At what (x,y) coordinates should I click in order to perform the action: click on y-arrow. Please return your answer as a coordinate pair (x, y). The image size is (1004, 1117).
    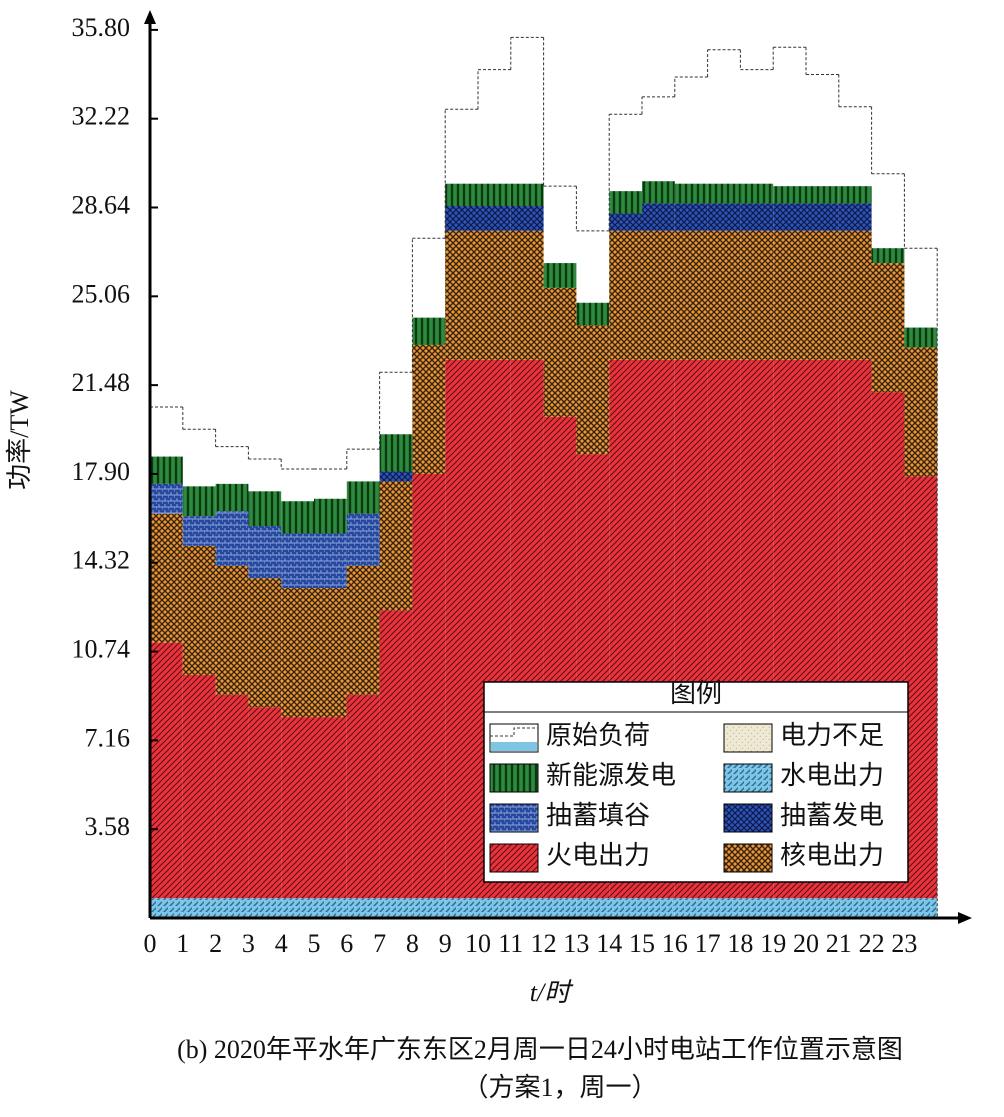
    Looking at the image, I should click on (150, 17).